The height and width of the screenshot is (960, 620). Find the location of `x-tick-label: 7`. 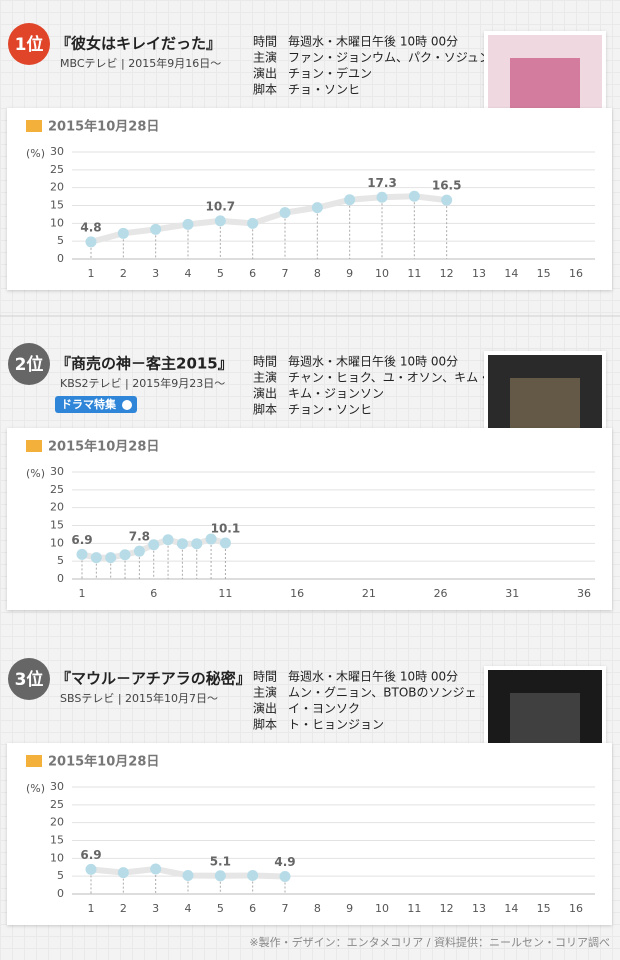

x-tick-label: 7 is located at coordinates (285, 908).